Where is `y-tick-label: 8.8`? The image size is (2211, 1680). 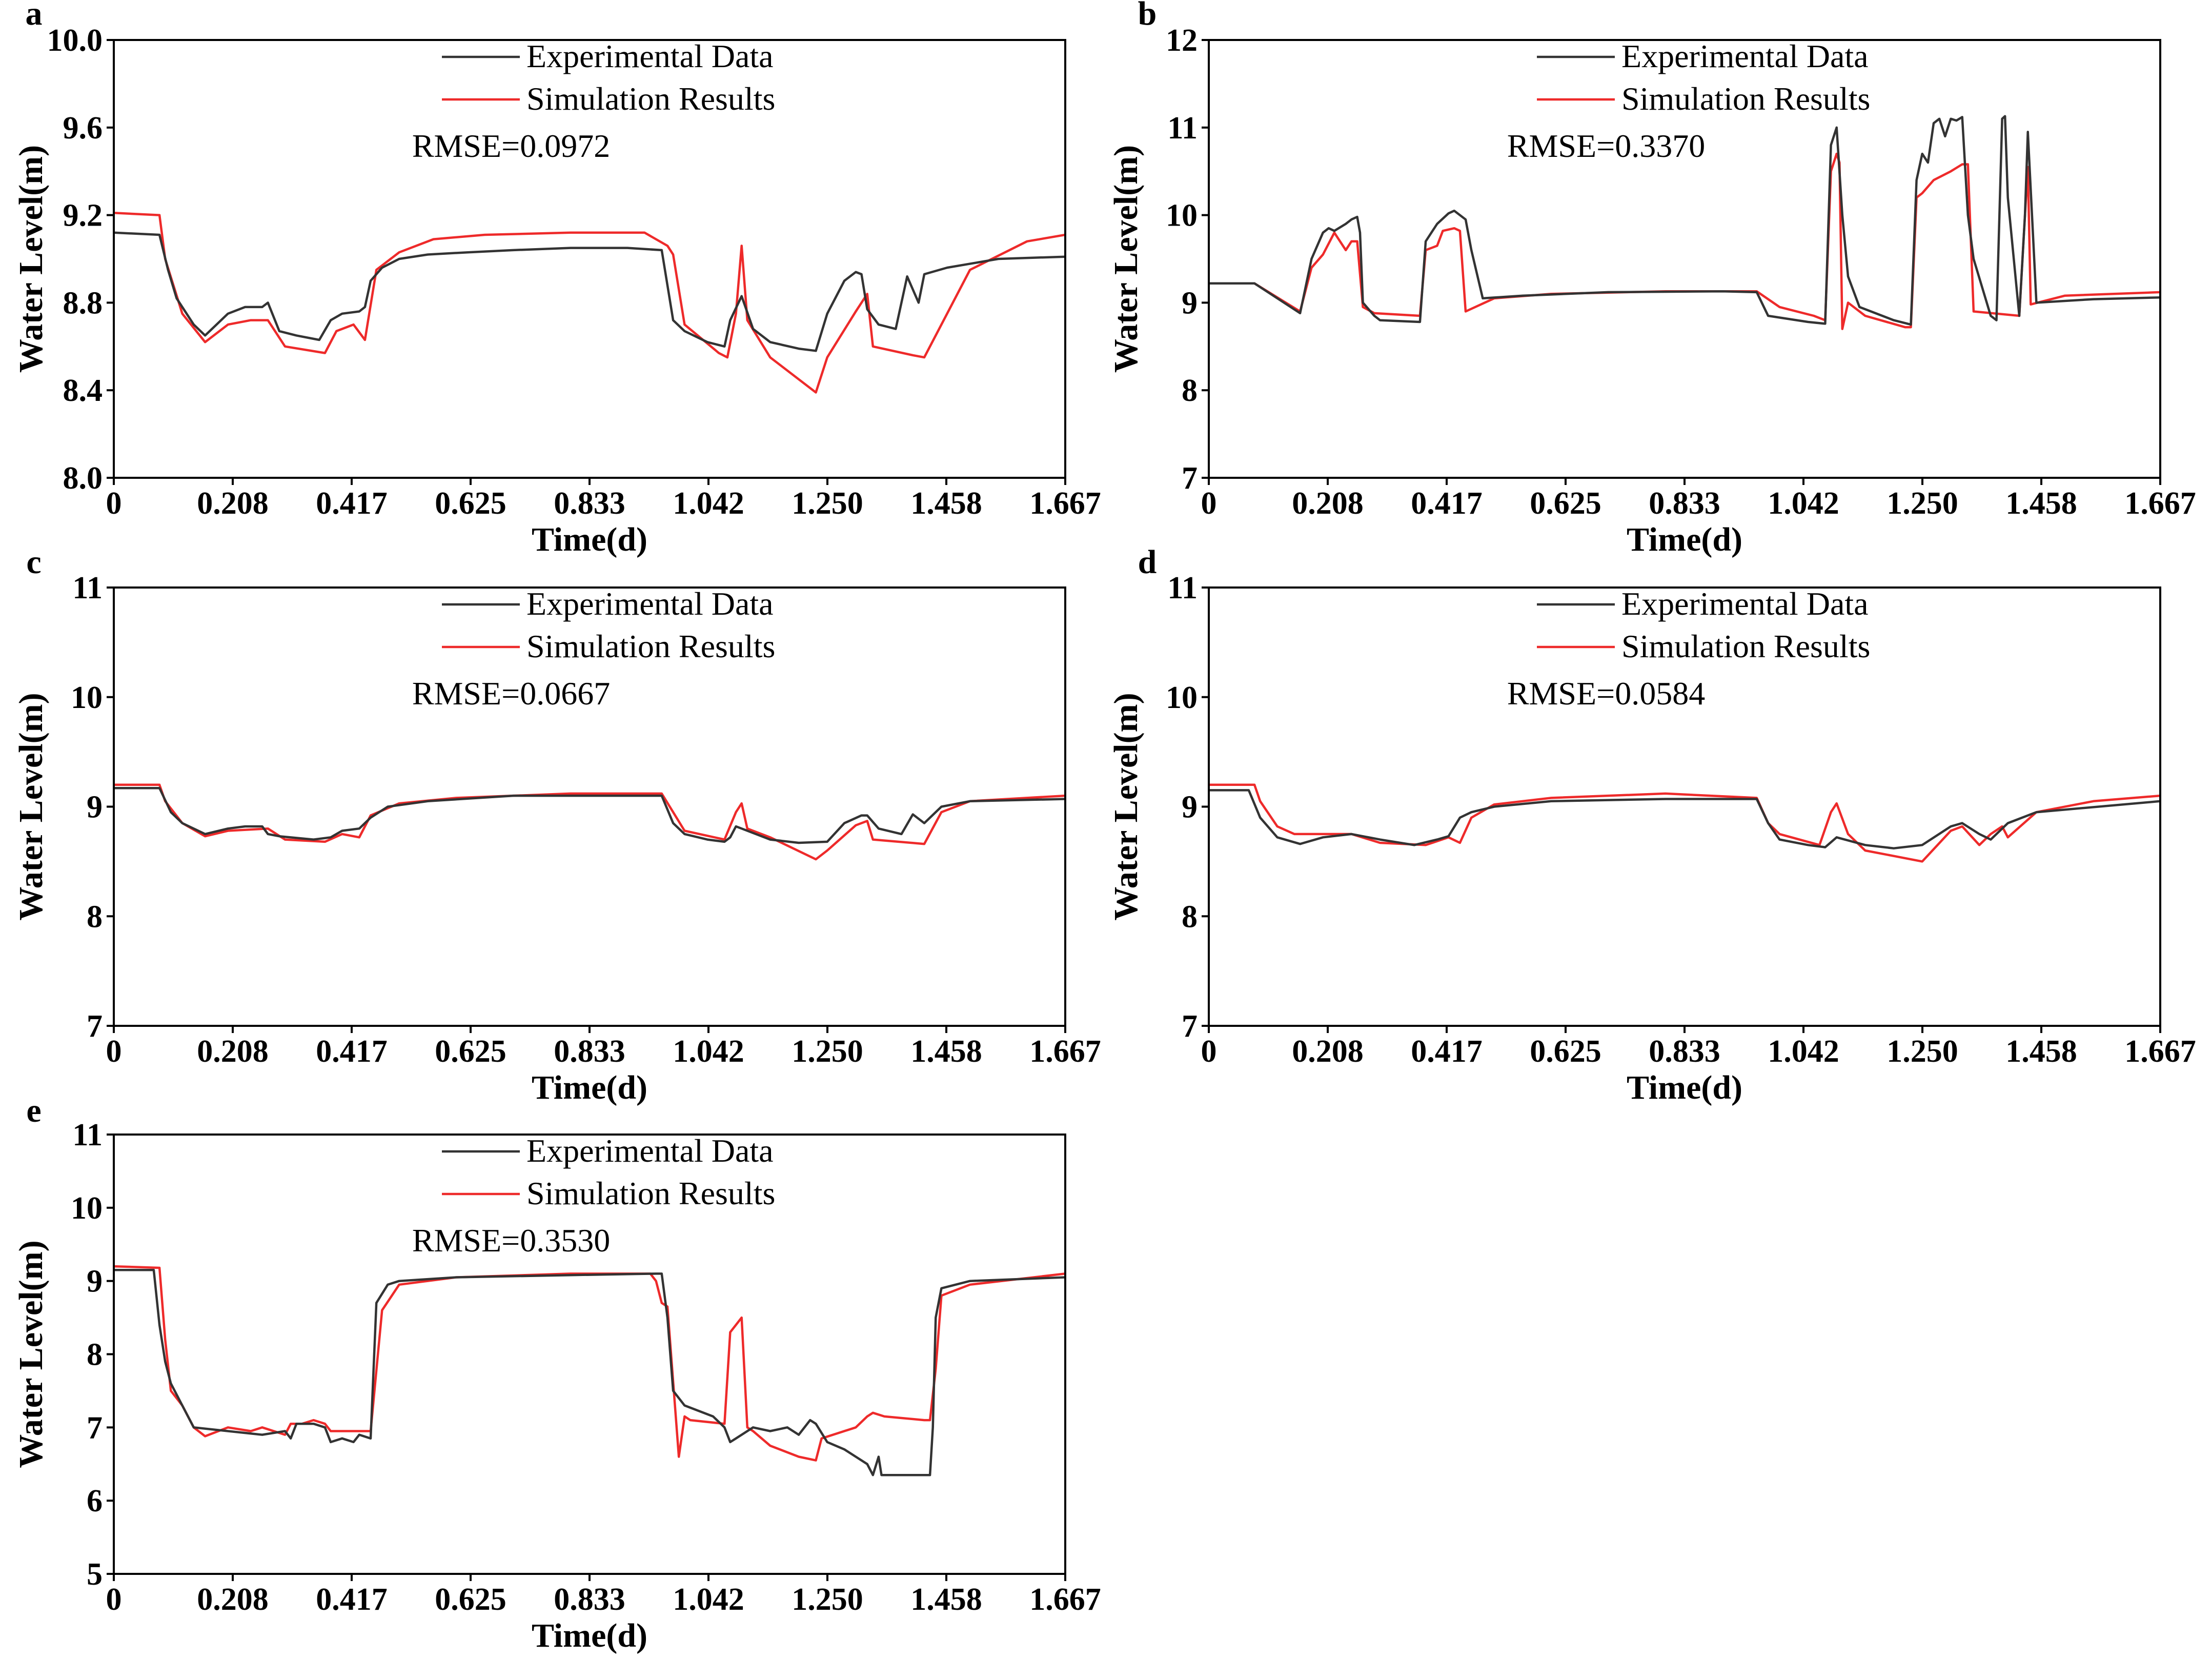 y-tick-label: 8.8 is located at coordinates (83, 303).